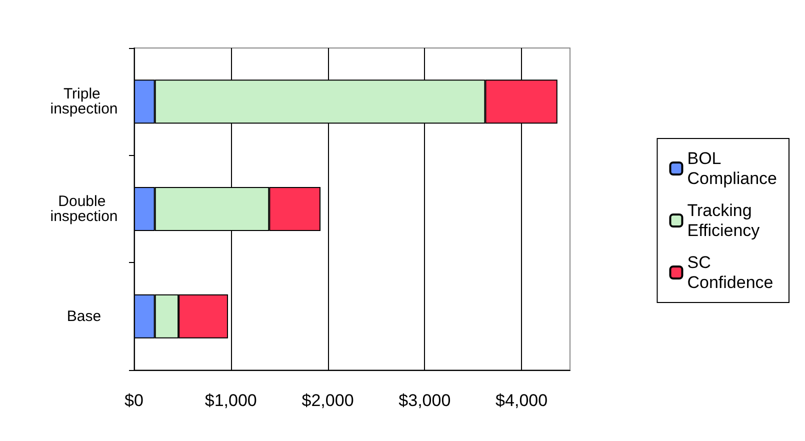 The image size is (805, 441). I want to click on legend-label: BOL Compliance, so click(732, 168).